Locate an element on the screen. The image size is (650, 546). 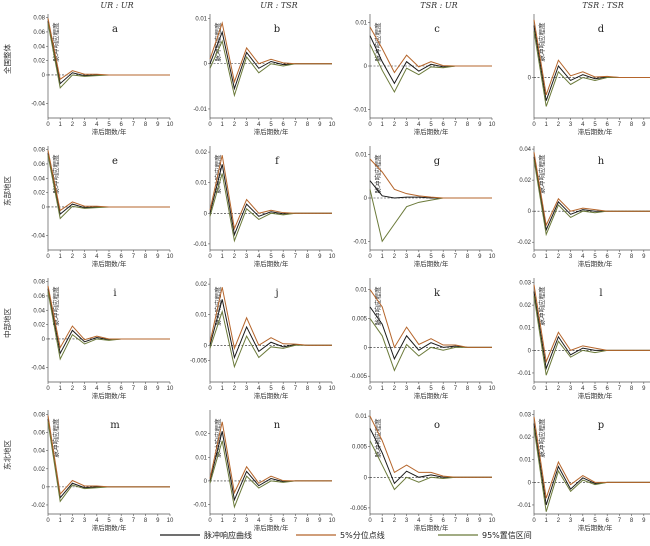
y-tick-label: 0.04 is located at coordinates (39, 47).